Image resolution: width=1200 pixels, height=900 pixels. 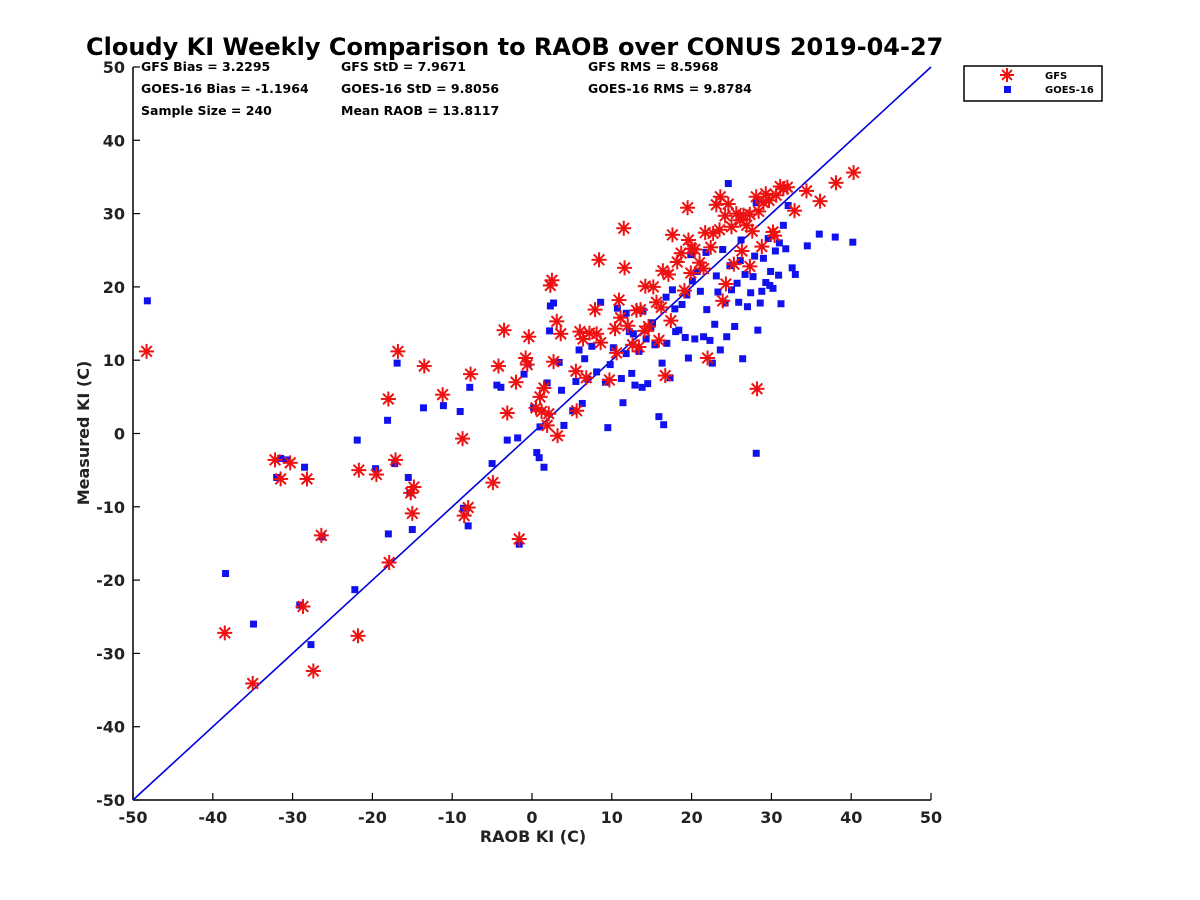 What do you see at coordinates (225, 88) in the screenshot?
I see `stat-goes16-bias: GOES-16 Bias = -1.1964` at bounding box center [225, 88].